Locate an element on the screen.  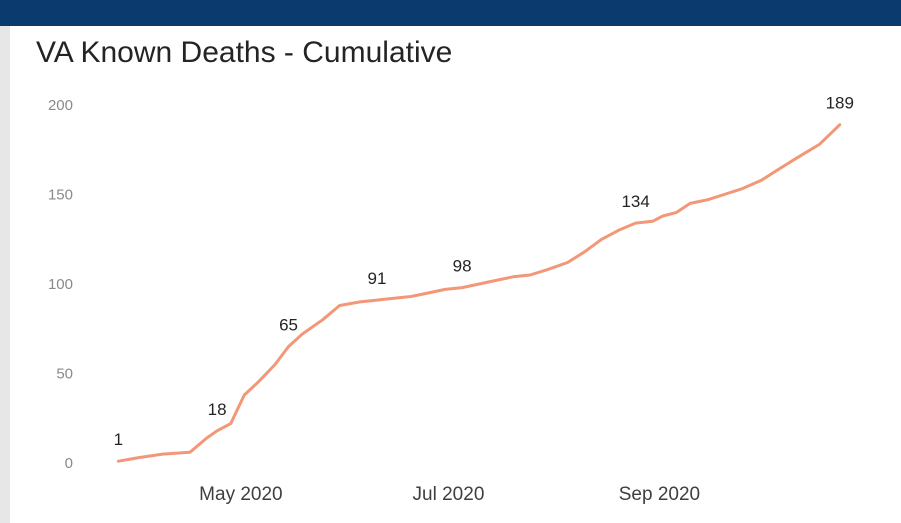
data-label: 98 is located at coordinates (462, 266).